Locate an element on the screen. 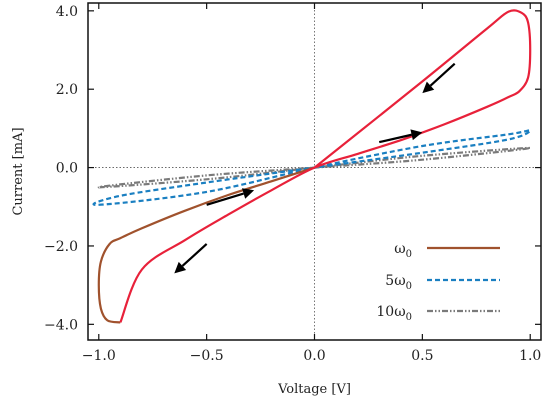 This screenshot has height=411, width=550. x-tick-label: −1.0 is located at coordinates (99, 356).